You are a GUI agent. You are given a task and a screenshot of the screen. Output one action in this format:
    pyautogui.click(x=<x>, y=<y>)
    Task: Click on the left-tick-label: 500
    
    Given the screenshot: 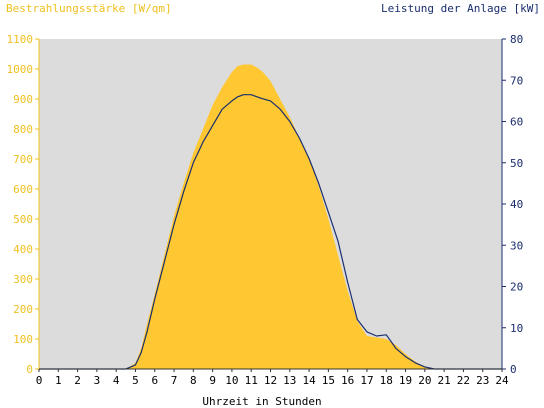 What is the action you would take?
    pyautogui.click(x=23, y=219)
    